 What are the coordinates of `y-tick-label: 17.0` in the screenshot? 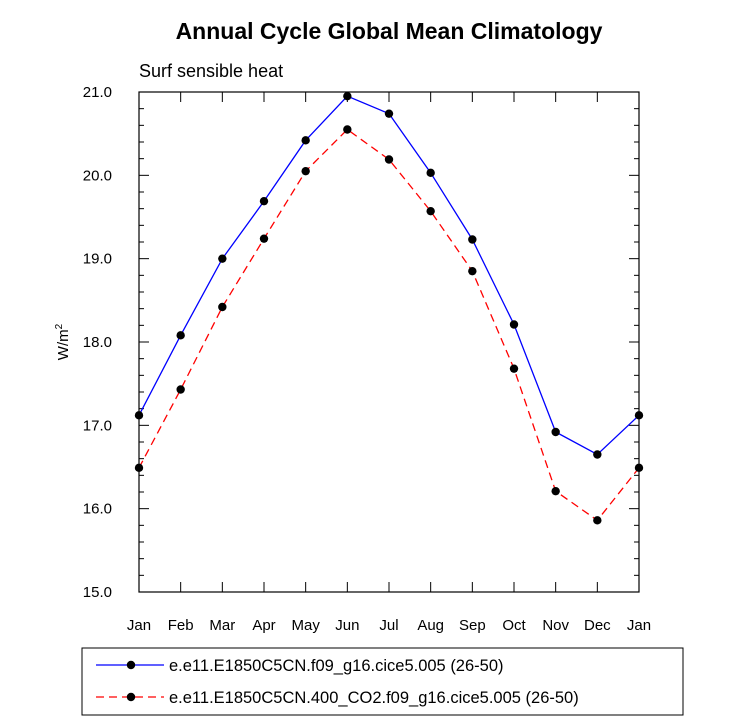 It's located at (97, 425).